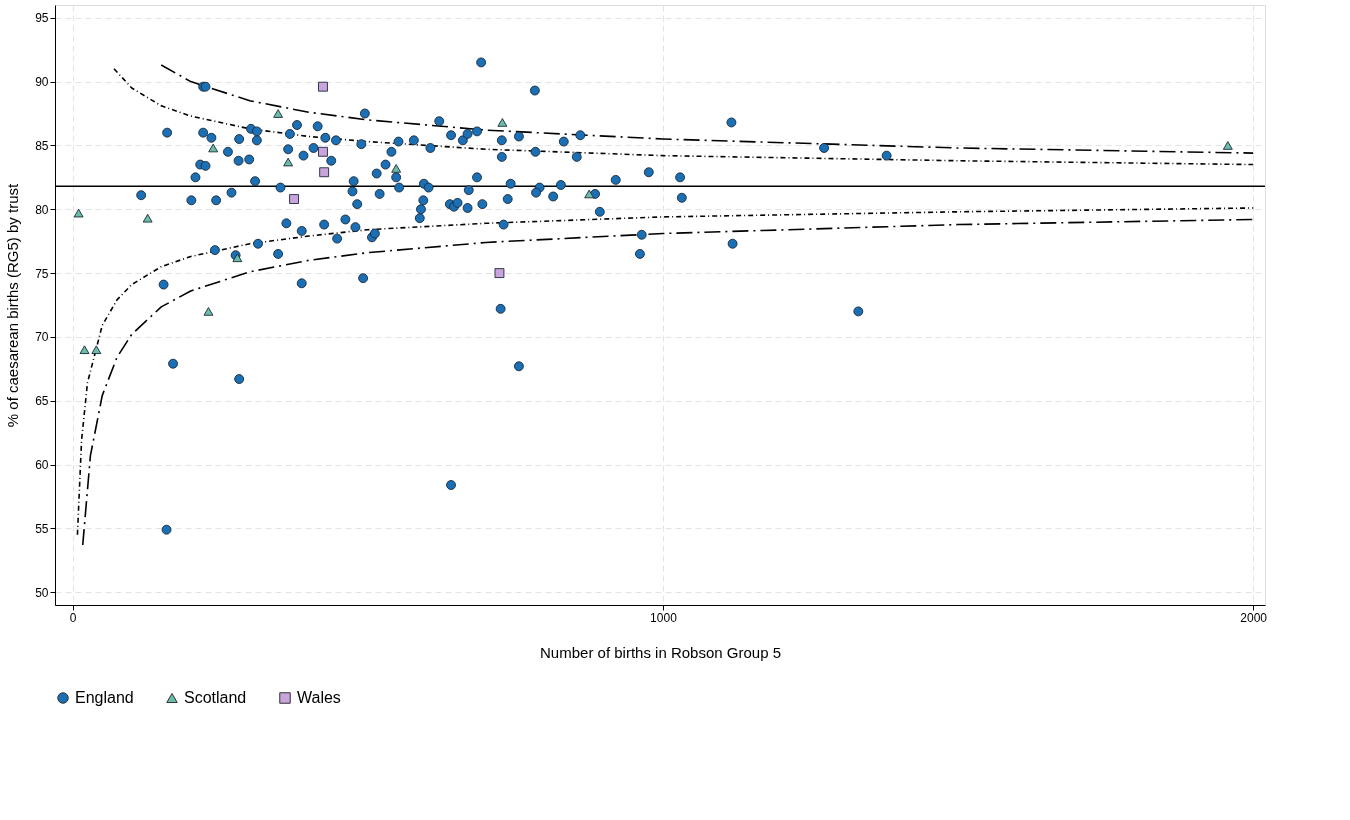 This screenshot has height=820, width=1350. Describe the element at coordinates (1254, 617) in the screenshot. I see `x-tick-label: 2000` at that location.